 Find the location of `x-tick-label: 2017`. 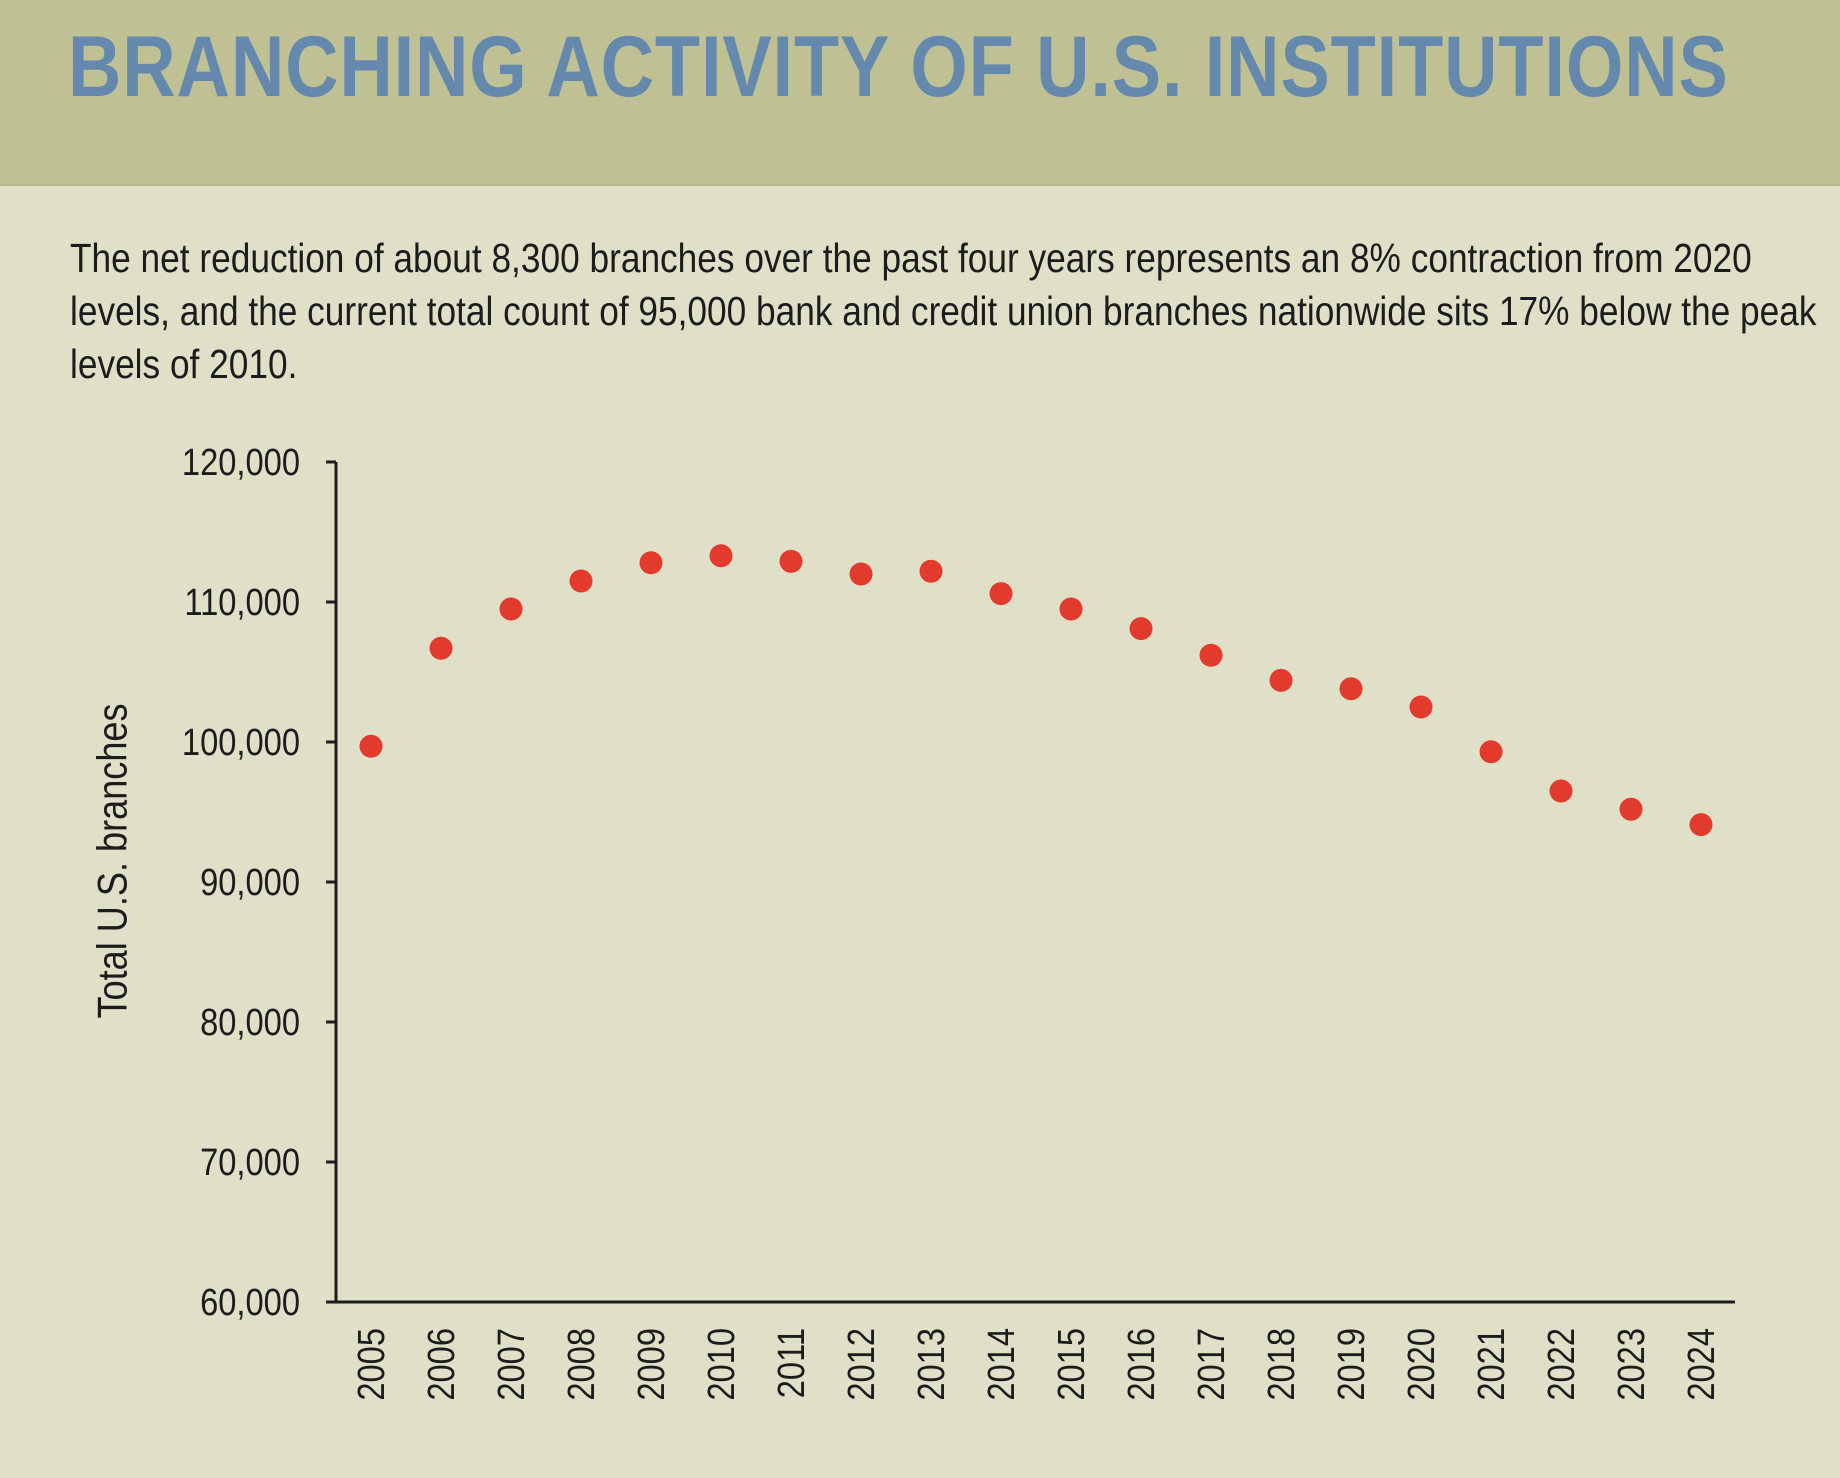

x-tick-label: 2017 is located at coordinates (1211, 1364).